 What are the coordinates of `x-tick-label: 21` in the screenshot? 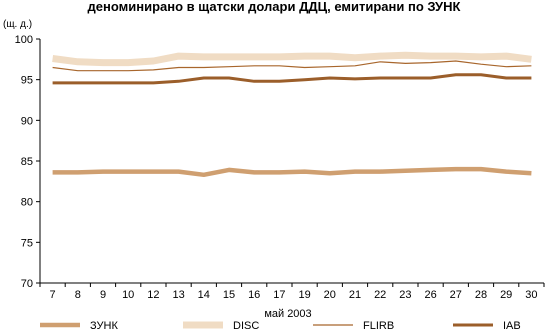 It's located at (355, 295).